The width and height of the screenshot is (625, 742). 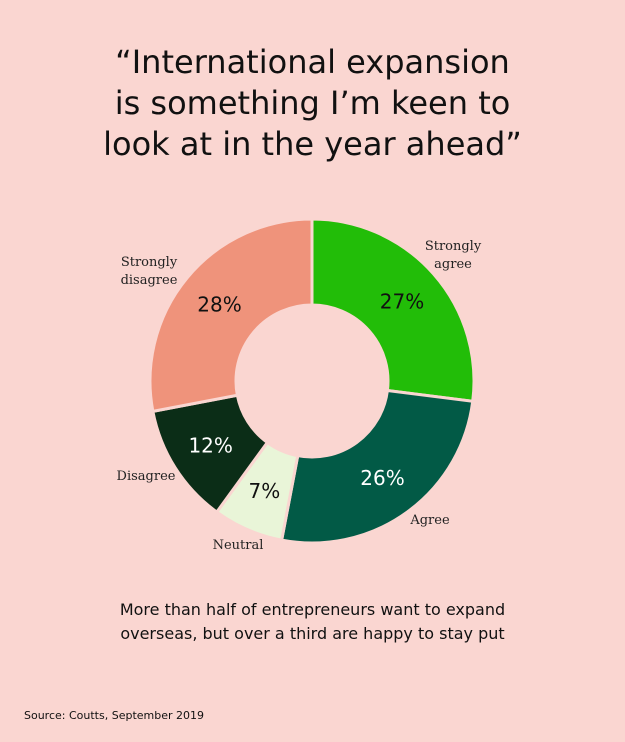 What do you see at coordinates (149, 271) in the screenshot?
I see `category-label-strongly-disagree: Strongly disagree` at bounding box center [149, 271].